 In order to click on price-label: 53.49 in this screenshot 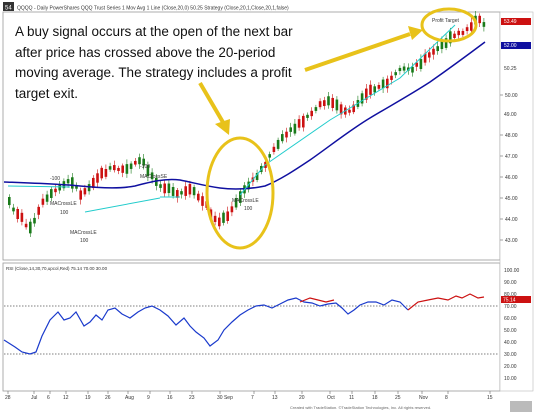, I will do `click(510, 22)`.